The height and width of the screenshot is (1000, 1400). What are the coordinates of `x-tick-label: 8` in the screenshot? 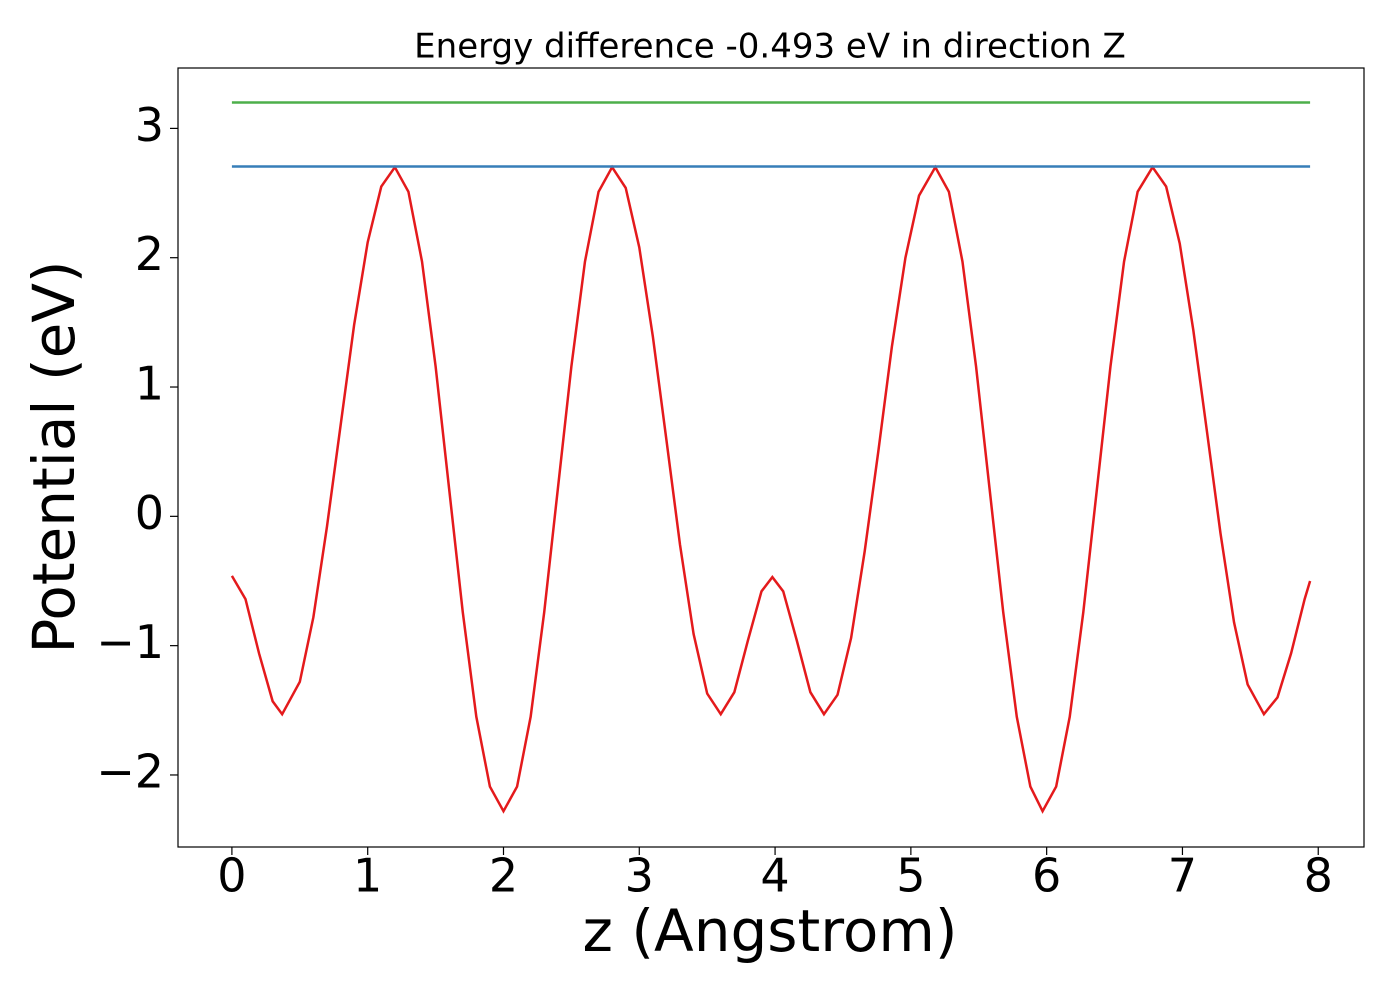 It's located at (1318, 876).